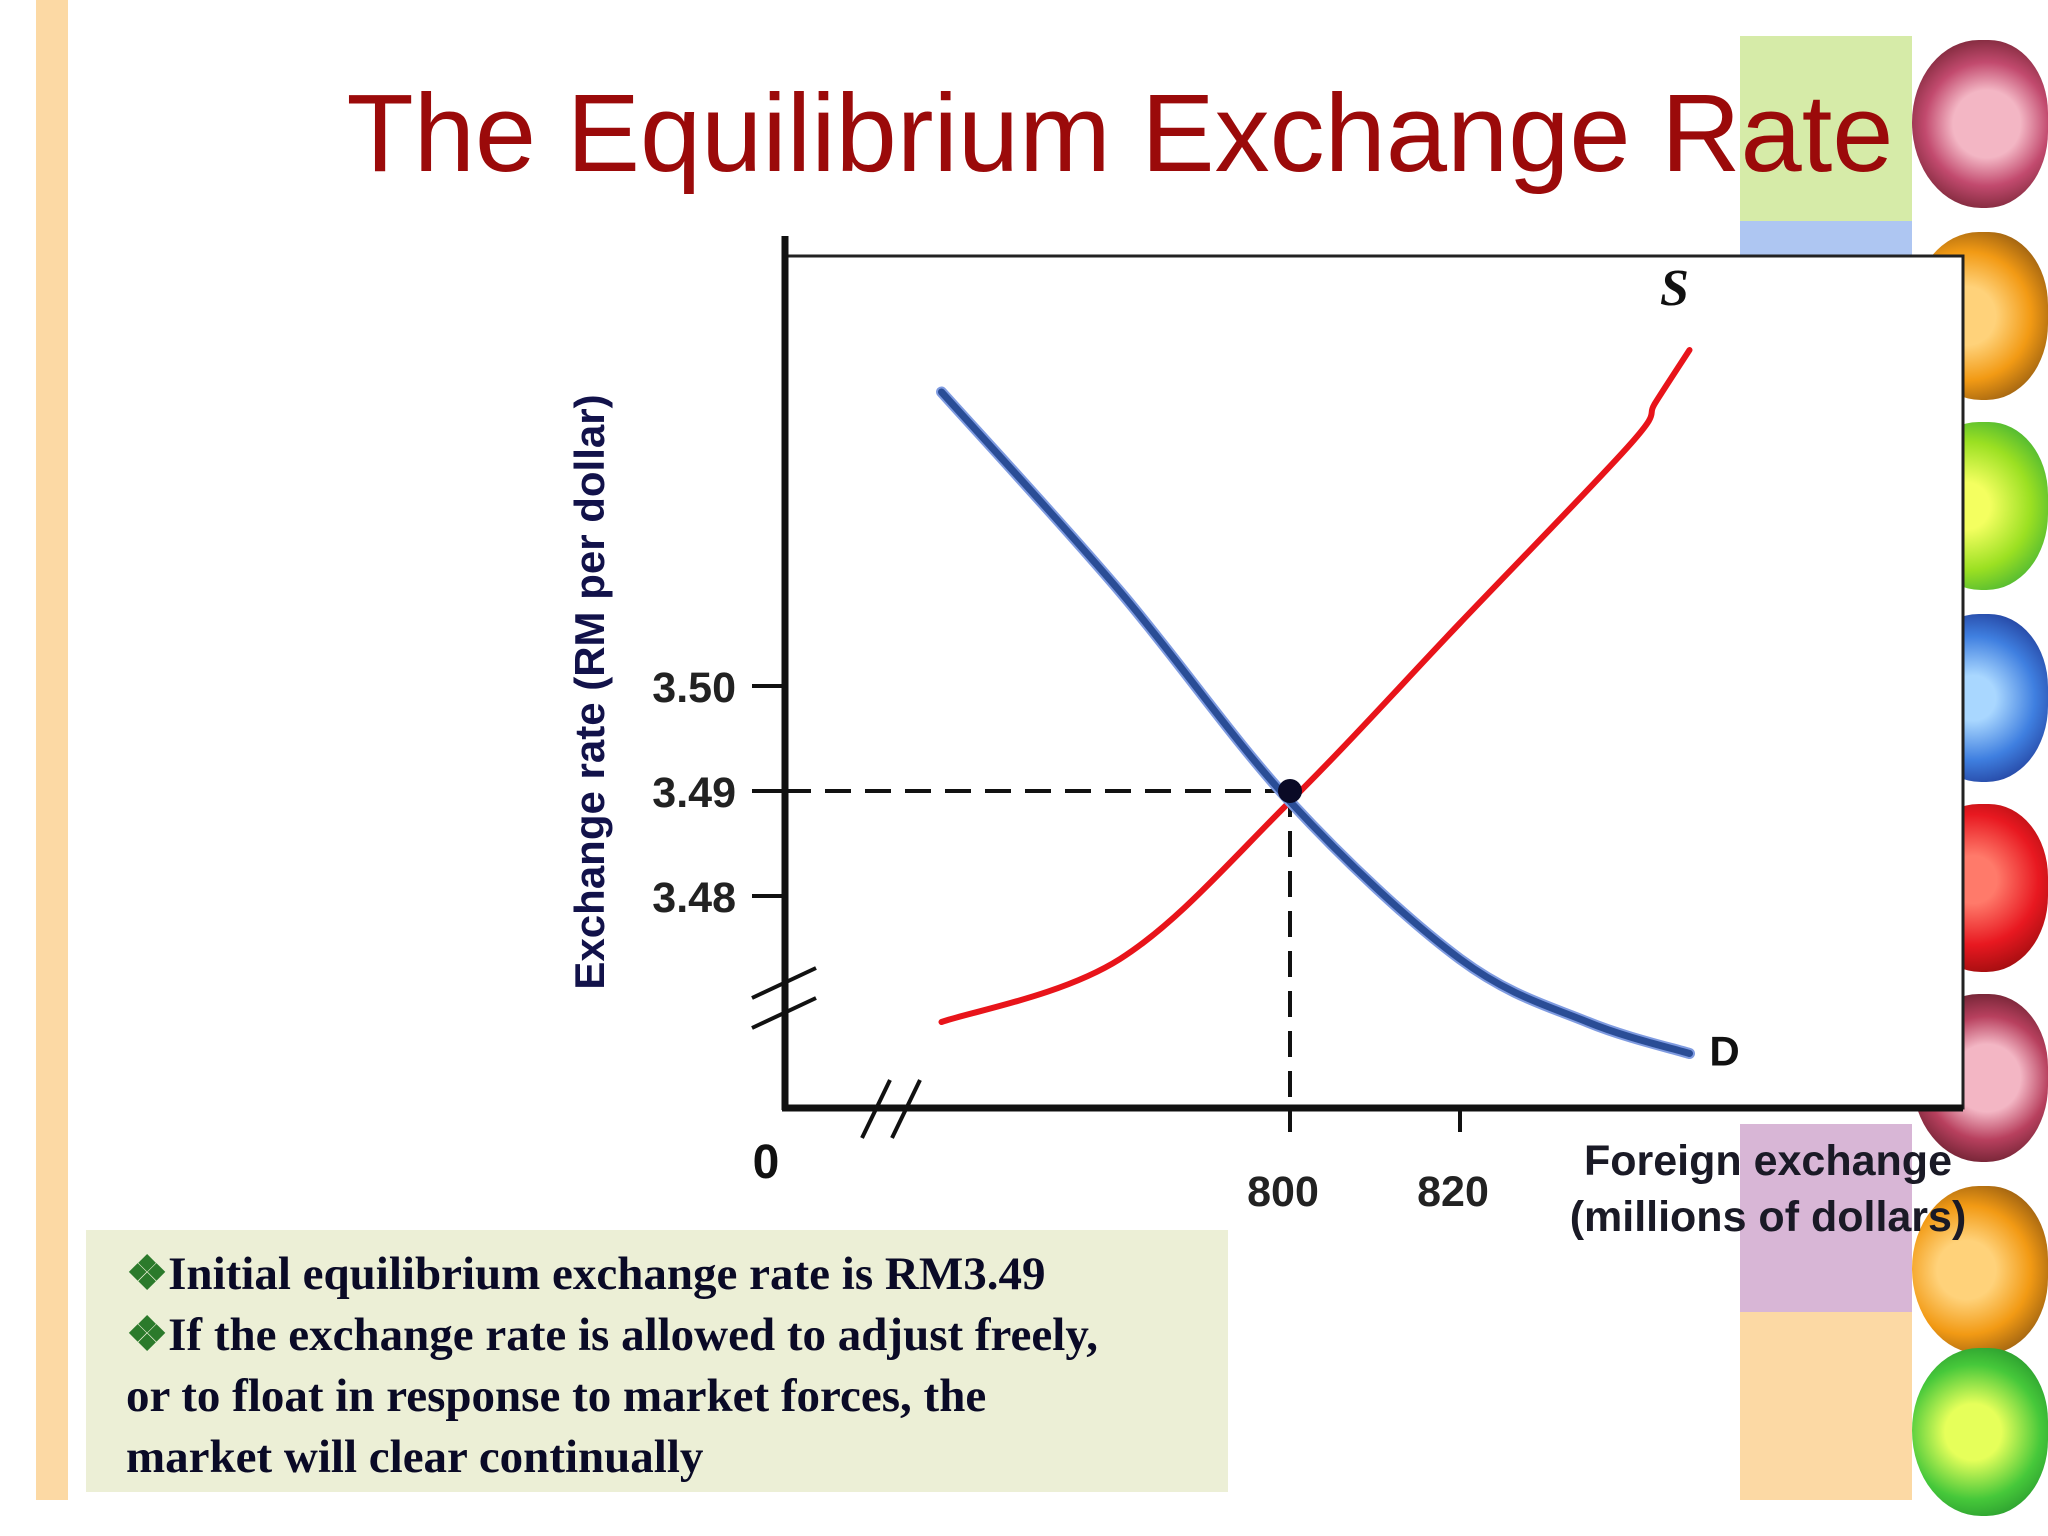 The width and height of the screenshot is (2048, 1536). I want to click on supply-label: S, so click(1674, 288).